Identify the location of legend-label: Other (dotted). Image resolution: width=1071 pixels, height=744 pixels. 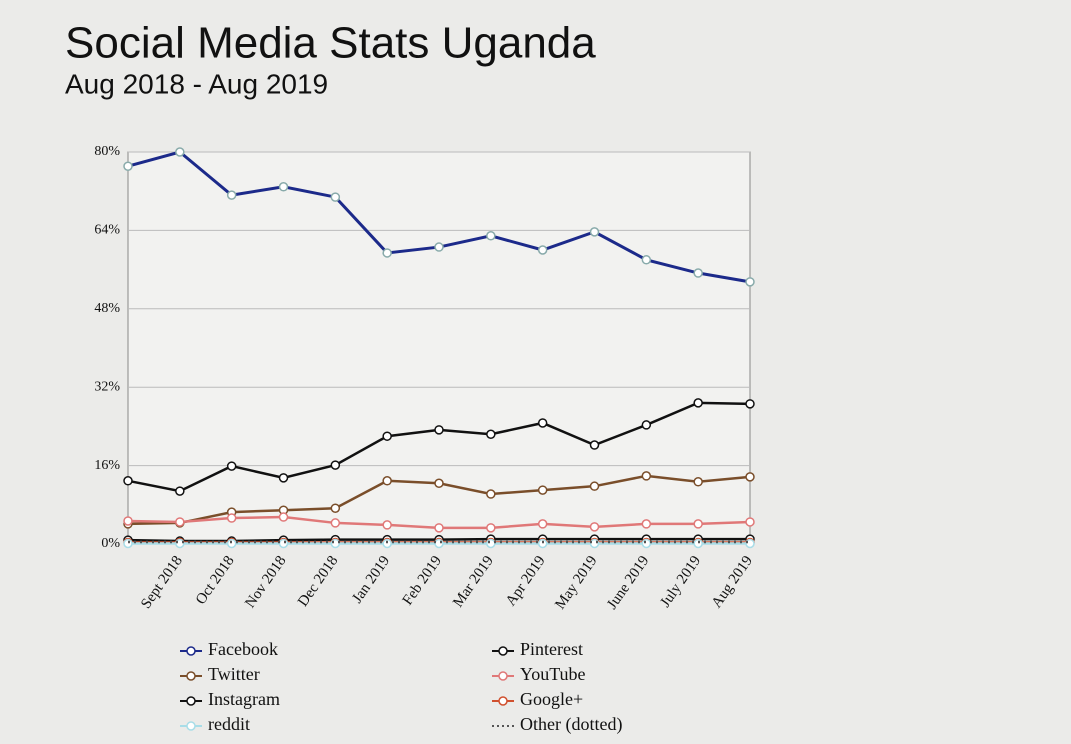
(571, 724).